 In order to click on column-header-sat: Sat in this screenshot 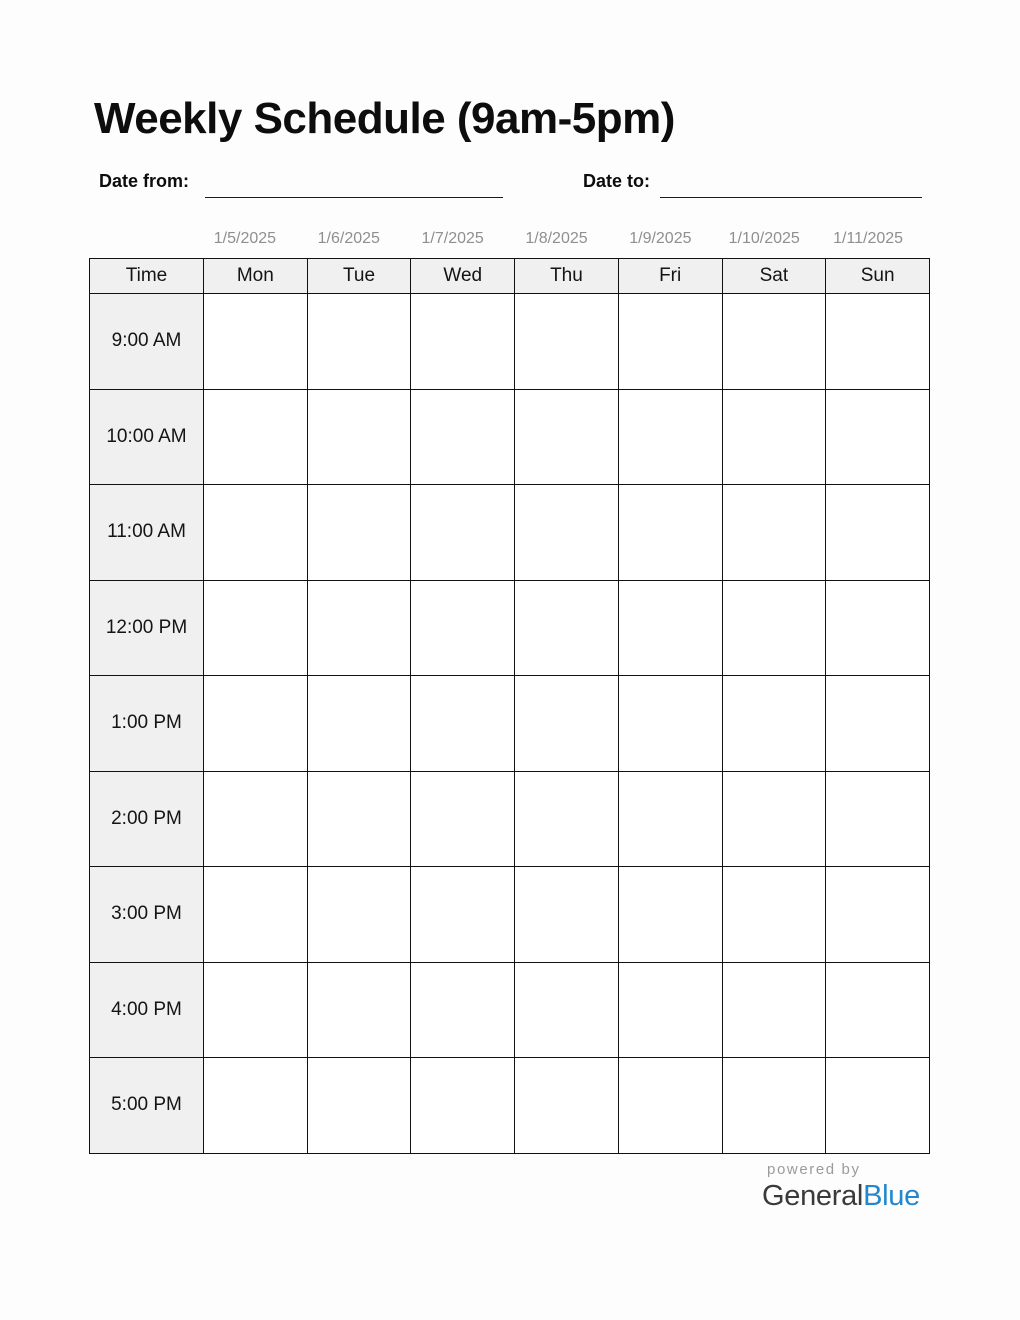, I will do `click(774, 276)`.